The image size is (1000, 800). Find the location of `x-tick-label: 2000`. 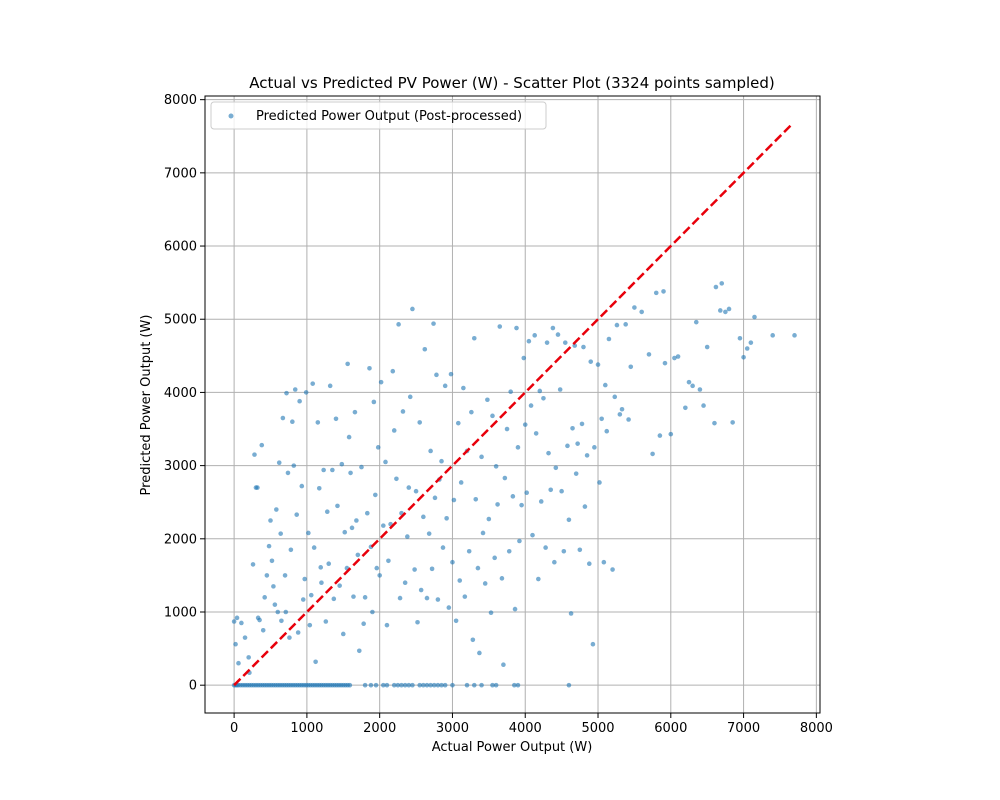

x-tick-label: 2000 is located at coordinates (379, 728).